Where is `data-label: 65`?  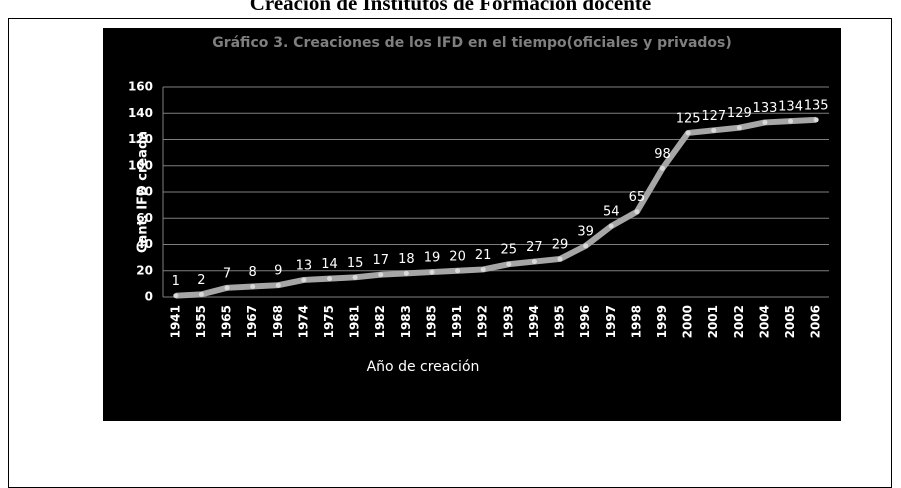
data-label: 65 is located at coordinates (637, 197).